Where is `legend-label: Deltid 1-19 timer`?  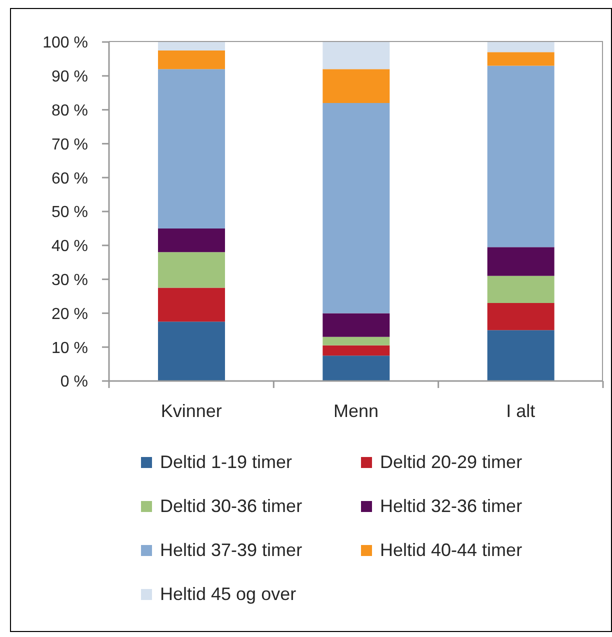
legend-label: Deltid 1-19 timer is located at coordinates (226, 462).